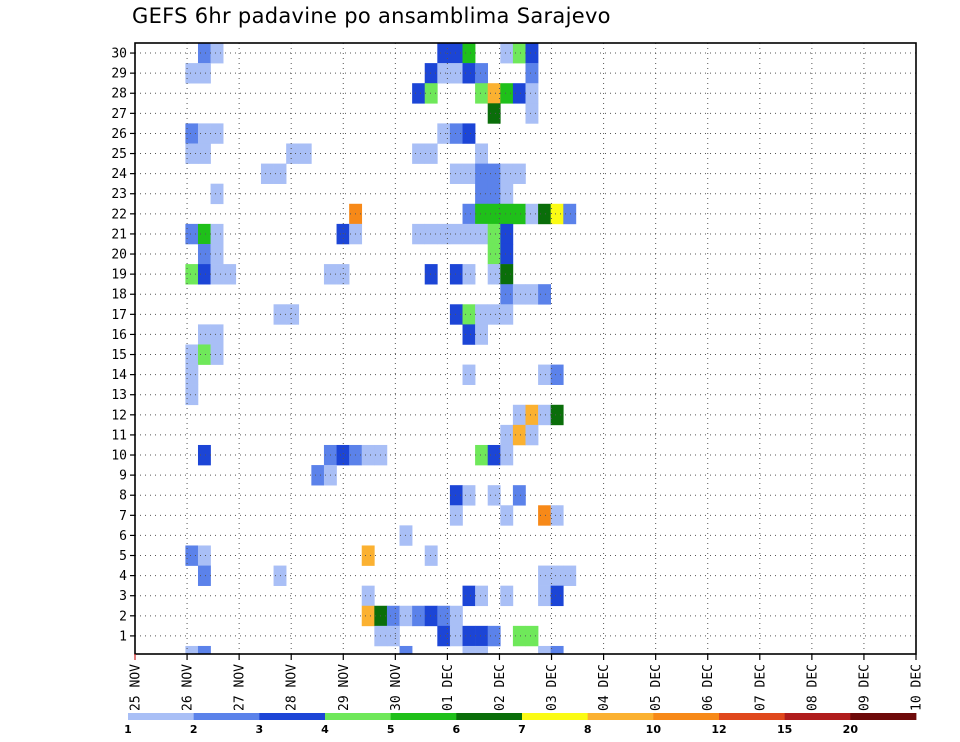 The image size is (960, 742). What do you see at coordinates (119, 214) in the screenshot?
I see `y-tick-label: 22` at bounding box center [119, 214].